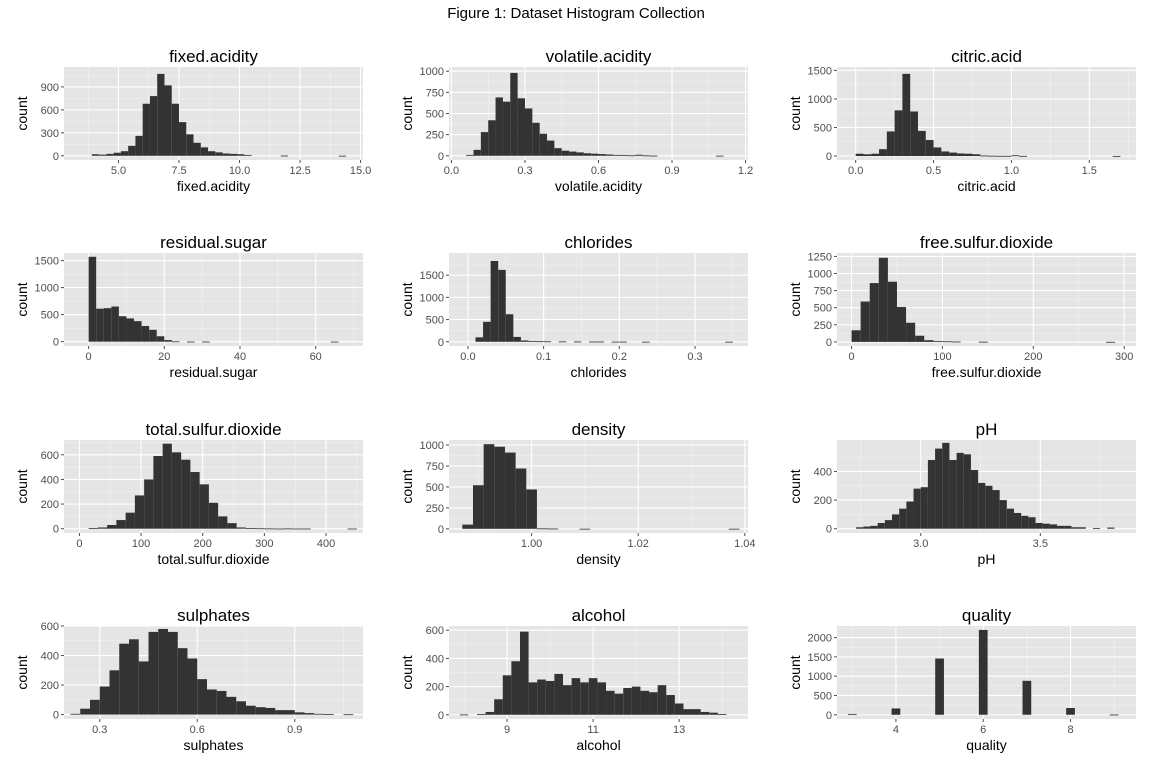 The image size is (1152, 768). What do you see at coordinates (543, 357) in the screenshot?
I see `x-tick-label: 0.1` at bounding box center [543, 357].